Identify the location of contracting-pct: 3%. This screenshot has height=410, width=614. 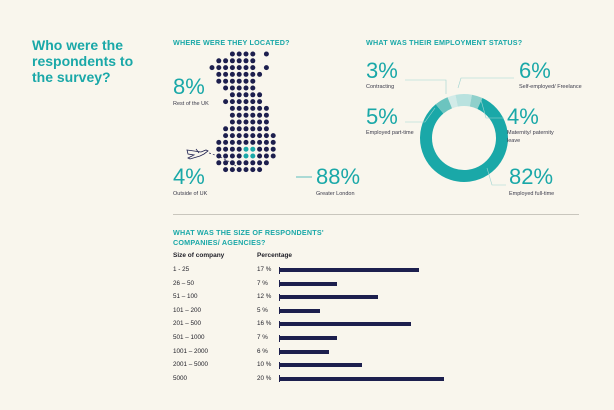
(382, 70).